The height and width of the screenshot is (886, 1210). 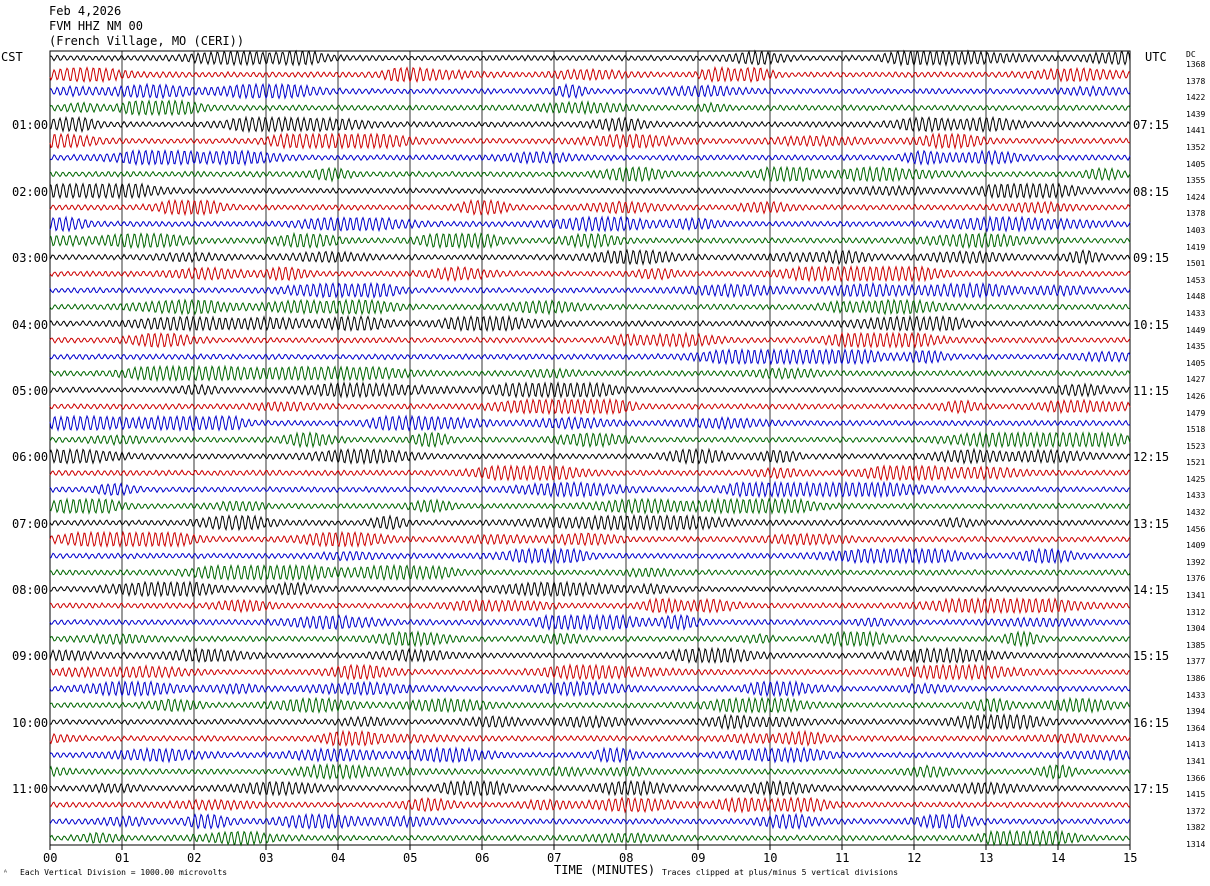 I want to click on dc-offset-value: 1441, so click(x=1196, y=131).